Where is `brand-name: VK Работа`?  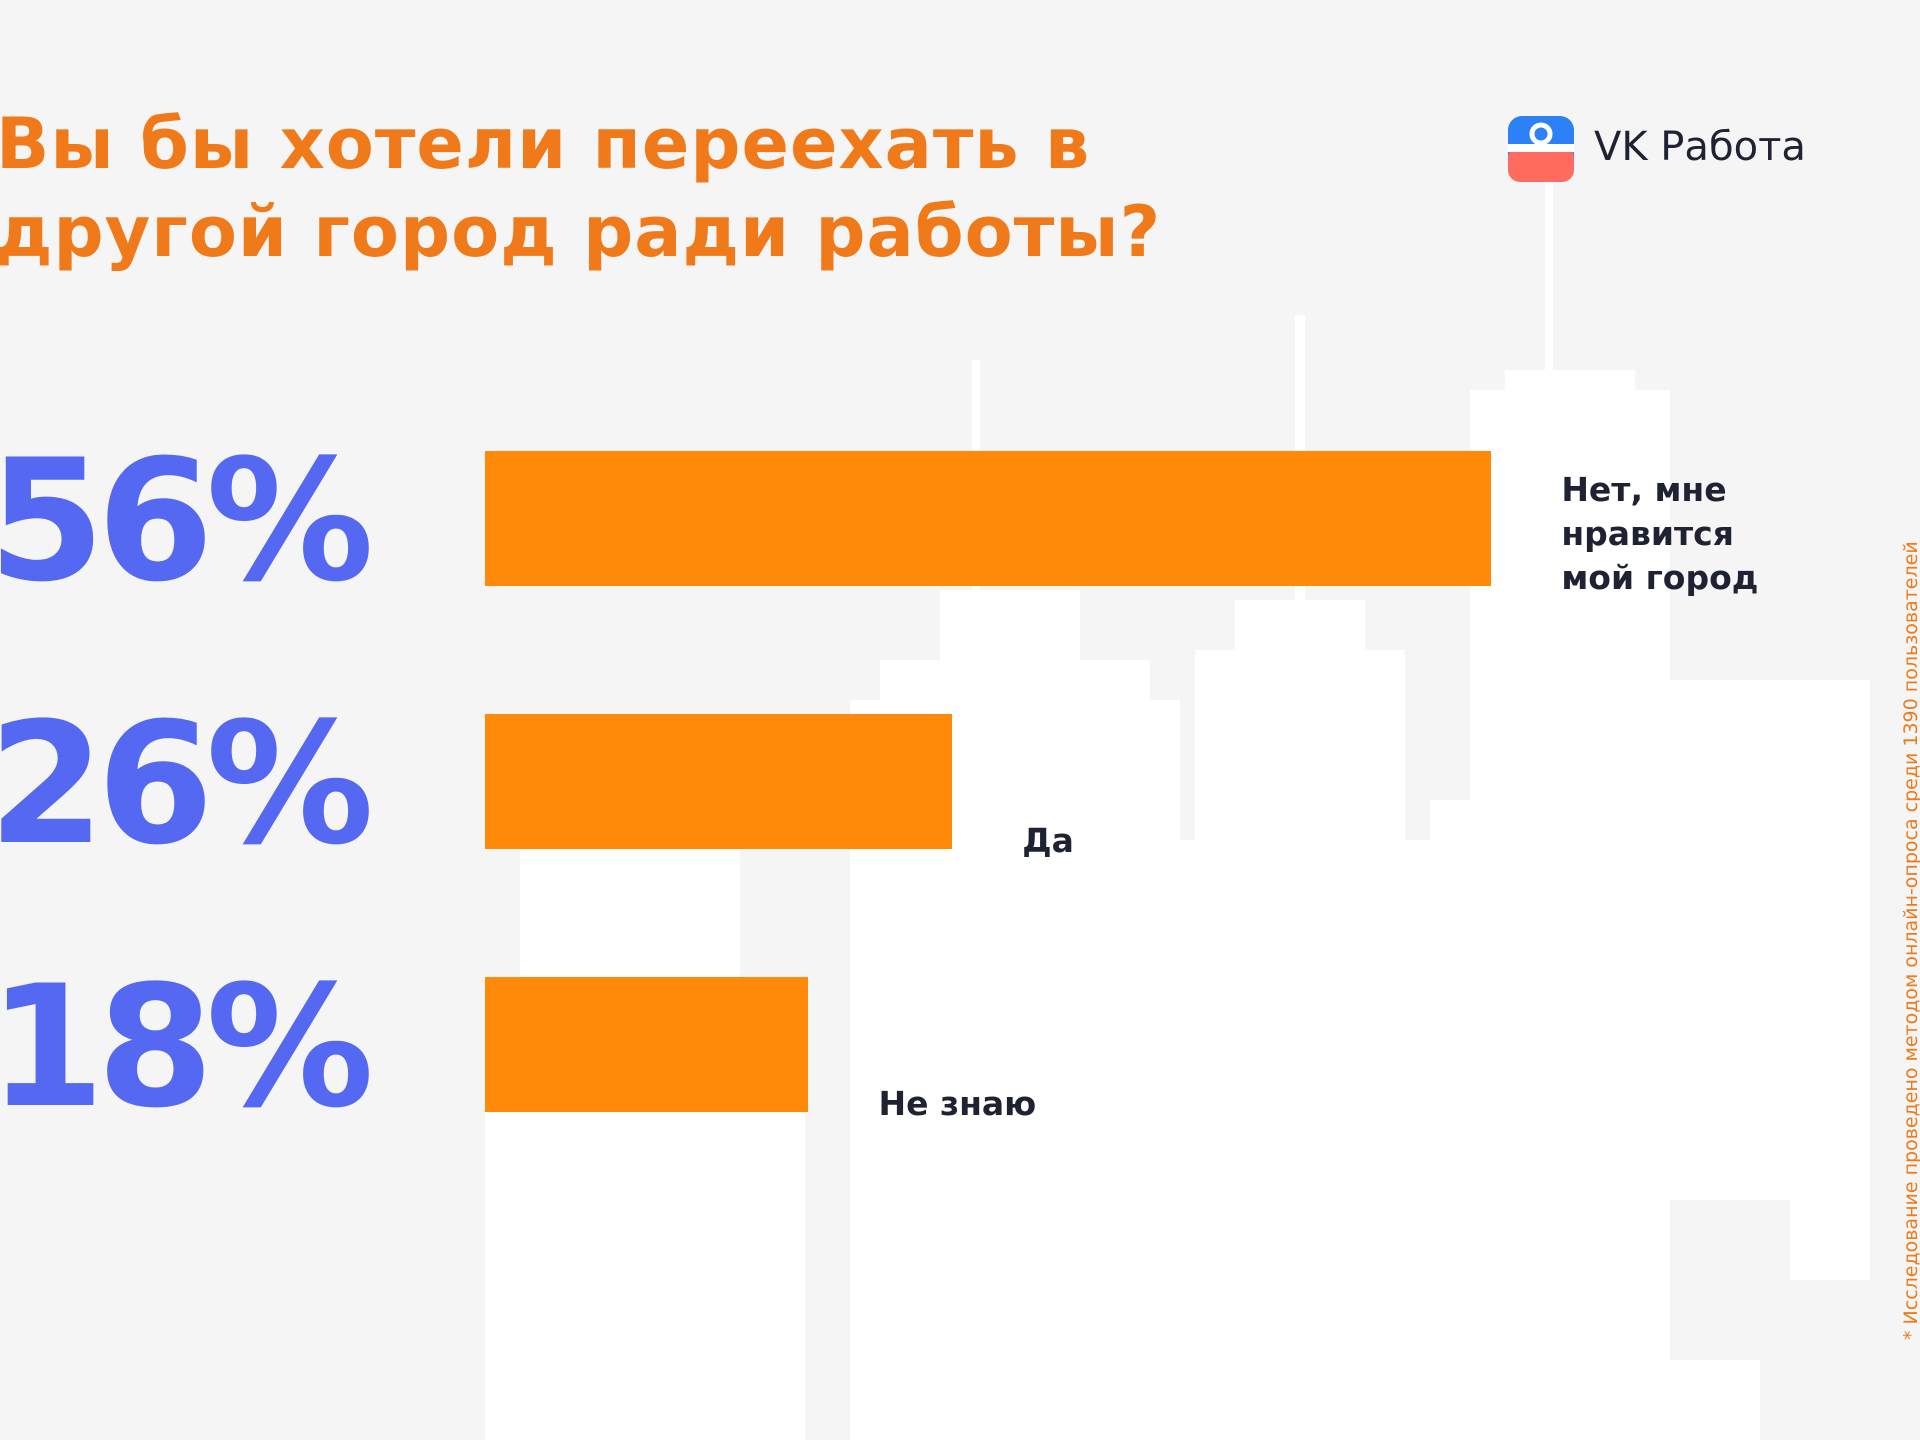
brand-name: VK Работа is located at coordinates (1700, 147).